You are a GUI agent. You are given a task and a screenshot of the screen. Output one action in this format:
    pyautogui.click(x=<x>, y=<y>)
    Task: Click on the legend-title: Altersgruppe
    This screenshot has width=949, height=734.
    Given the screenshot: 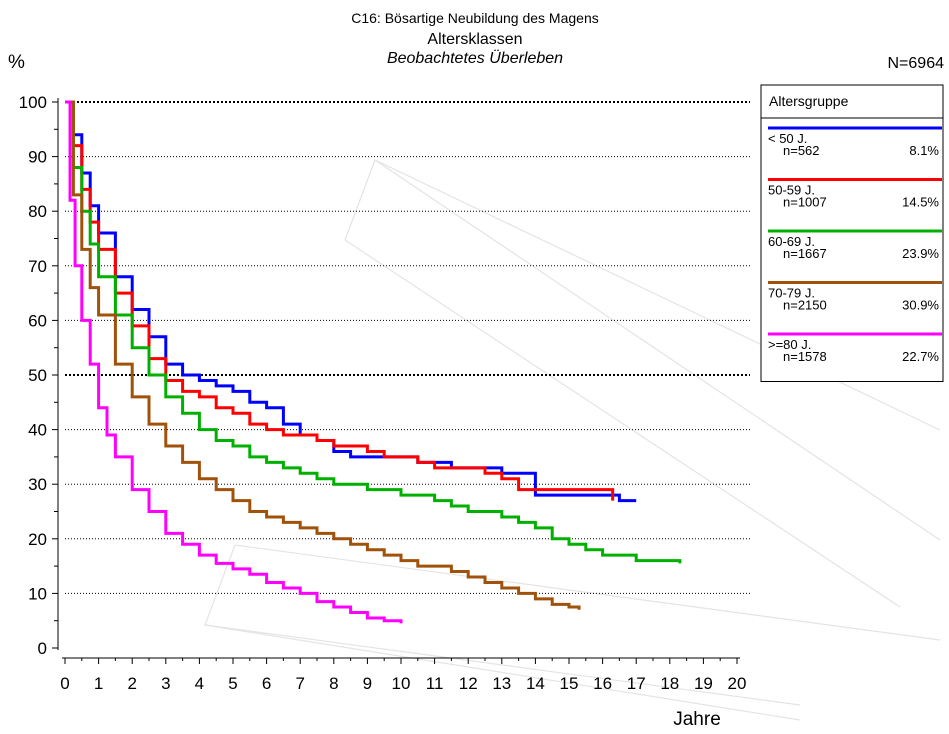 What is the action you would take?
    pyautogui.click(x=809, y=101)
    